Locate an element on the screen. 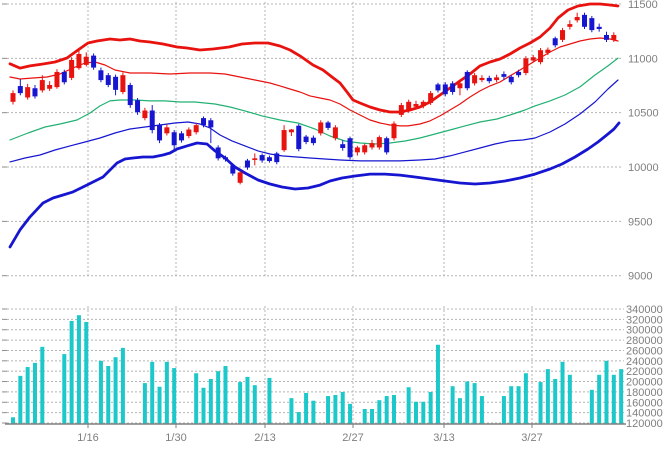 This screenshot has width=670, height=455. volume-tick-label: 200000 is located at coordinates (644, 383).